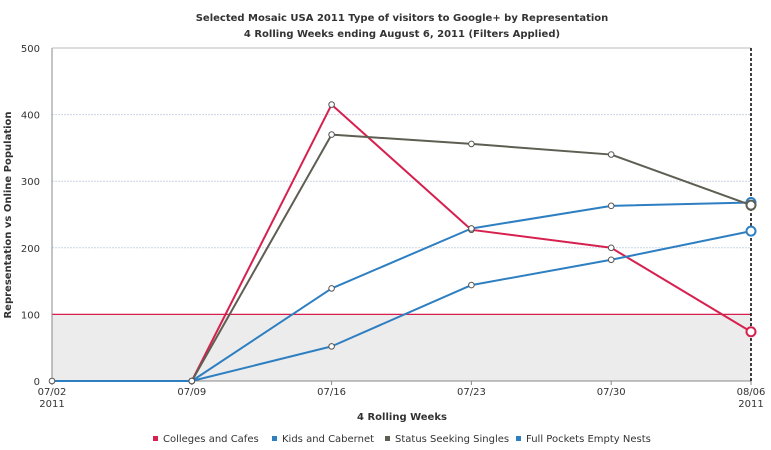  Describe the element at coordinates (331, 392) in the screenshot. I see `x-tick-label: 07/16` at that location.